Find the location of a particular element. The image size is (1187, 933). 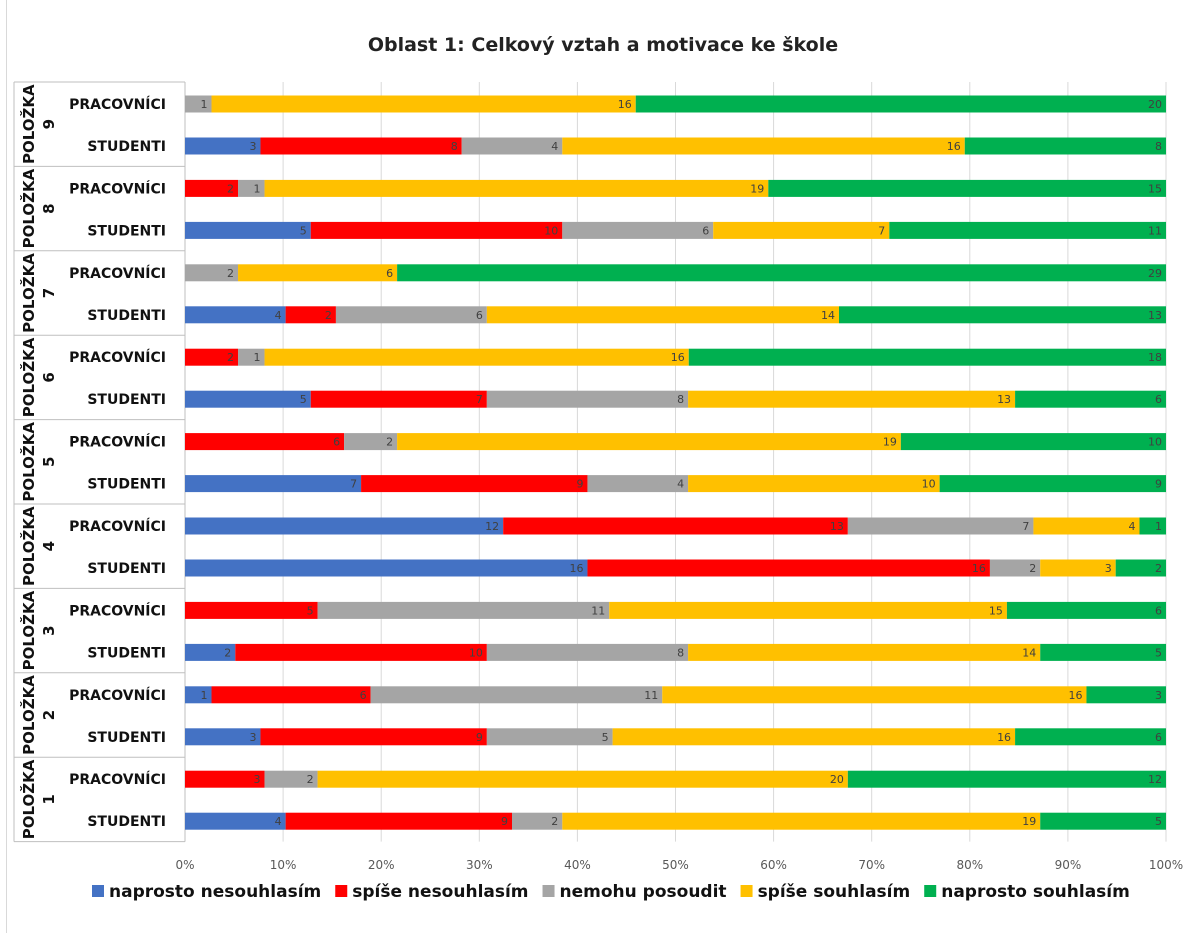

data-label: 14 is located at coordinates (1029, 652).